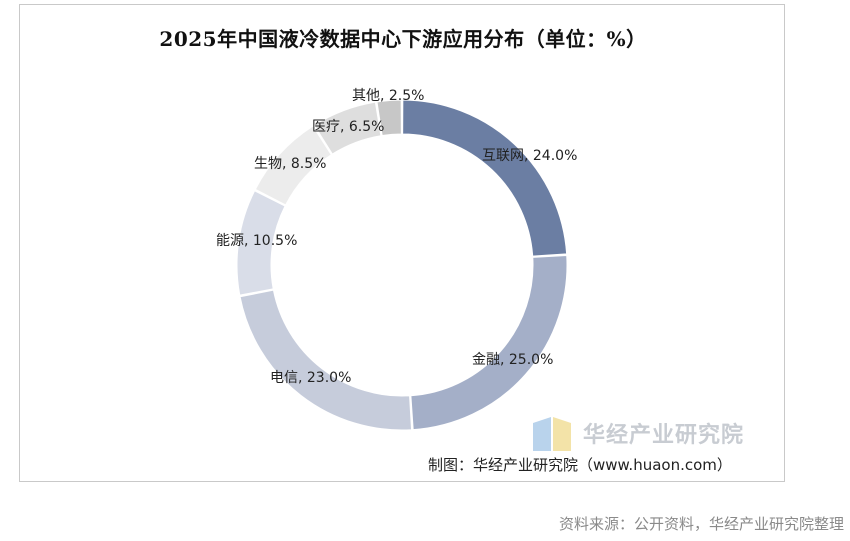 The height and width of the screenshot is (541, 850). I want to click on slice-data-label-7: 其他, 2.5%, so click(388, 96).